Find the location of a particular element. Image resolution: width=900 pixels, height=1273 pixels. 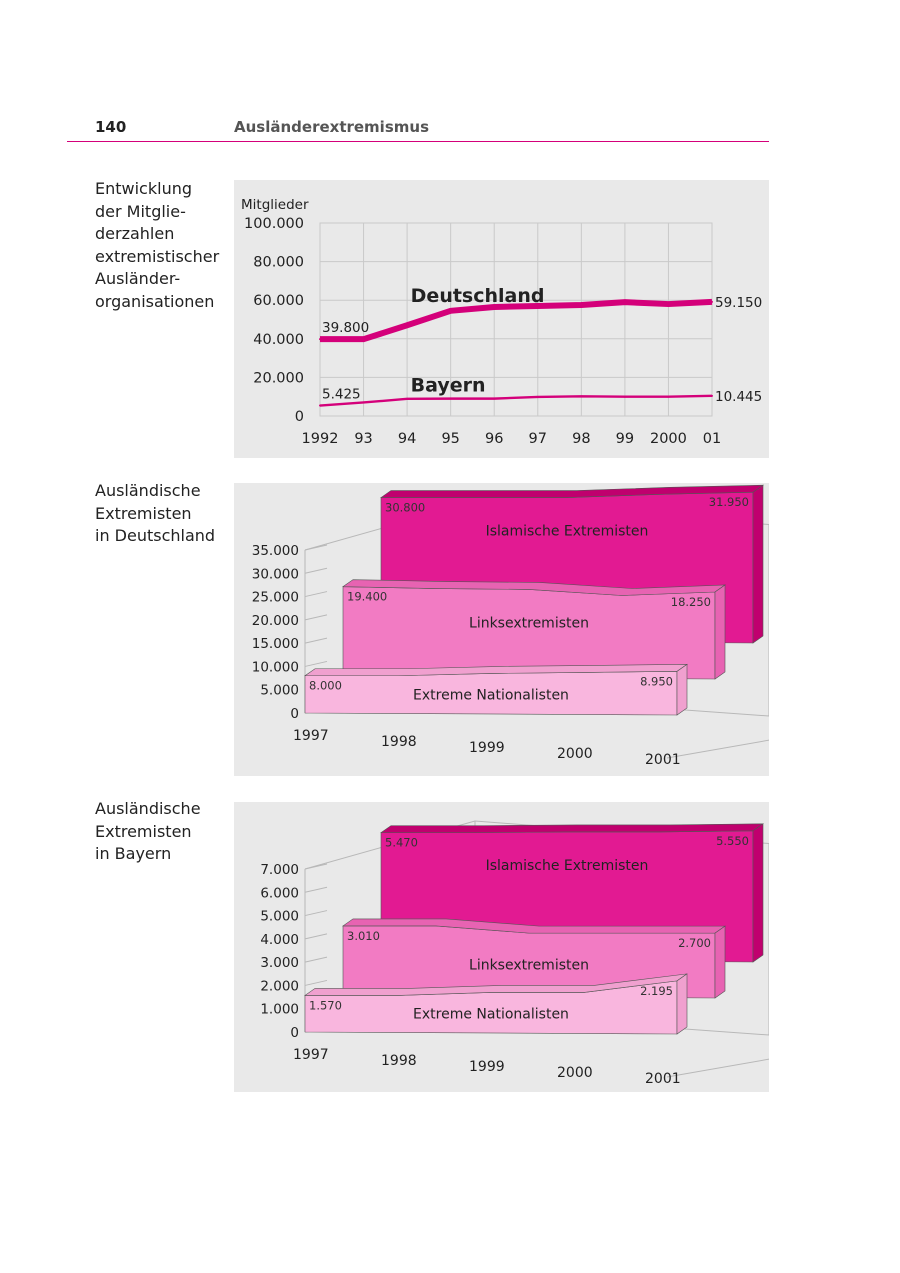

page-number: 140 is located at coordinates (111, 127).